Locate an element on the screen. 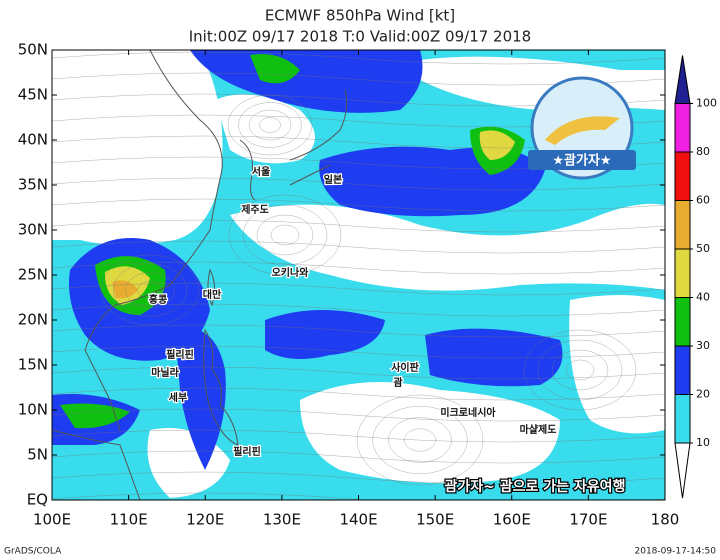 Image resolution: width=720 pixels, height=560 pixels. lat-tick-label: 40N is located at coordinates (33, 140).